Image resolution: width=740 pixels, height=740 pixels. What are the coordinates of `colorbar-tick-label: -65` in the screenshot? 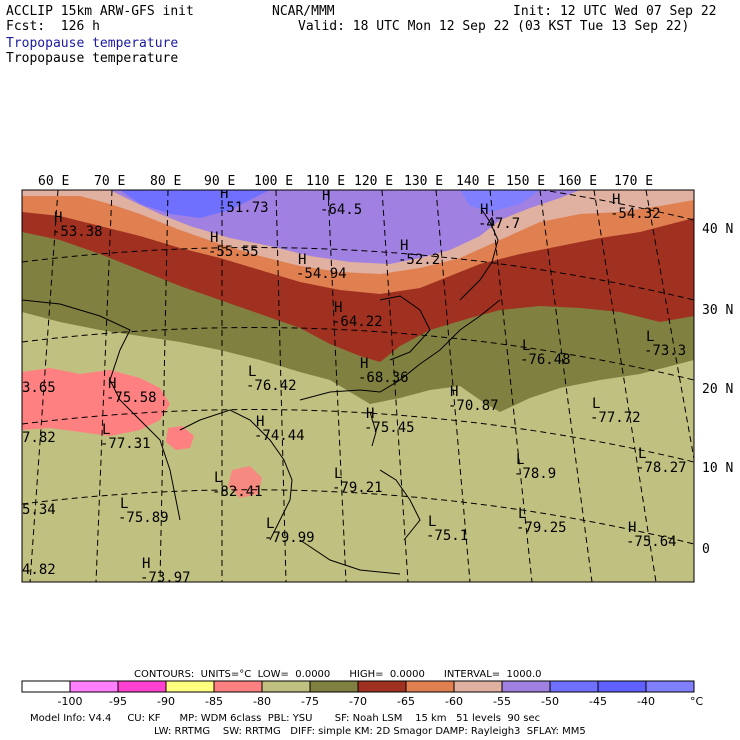 It's located at (406, 701).